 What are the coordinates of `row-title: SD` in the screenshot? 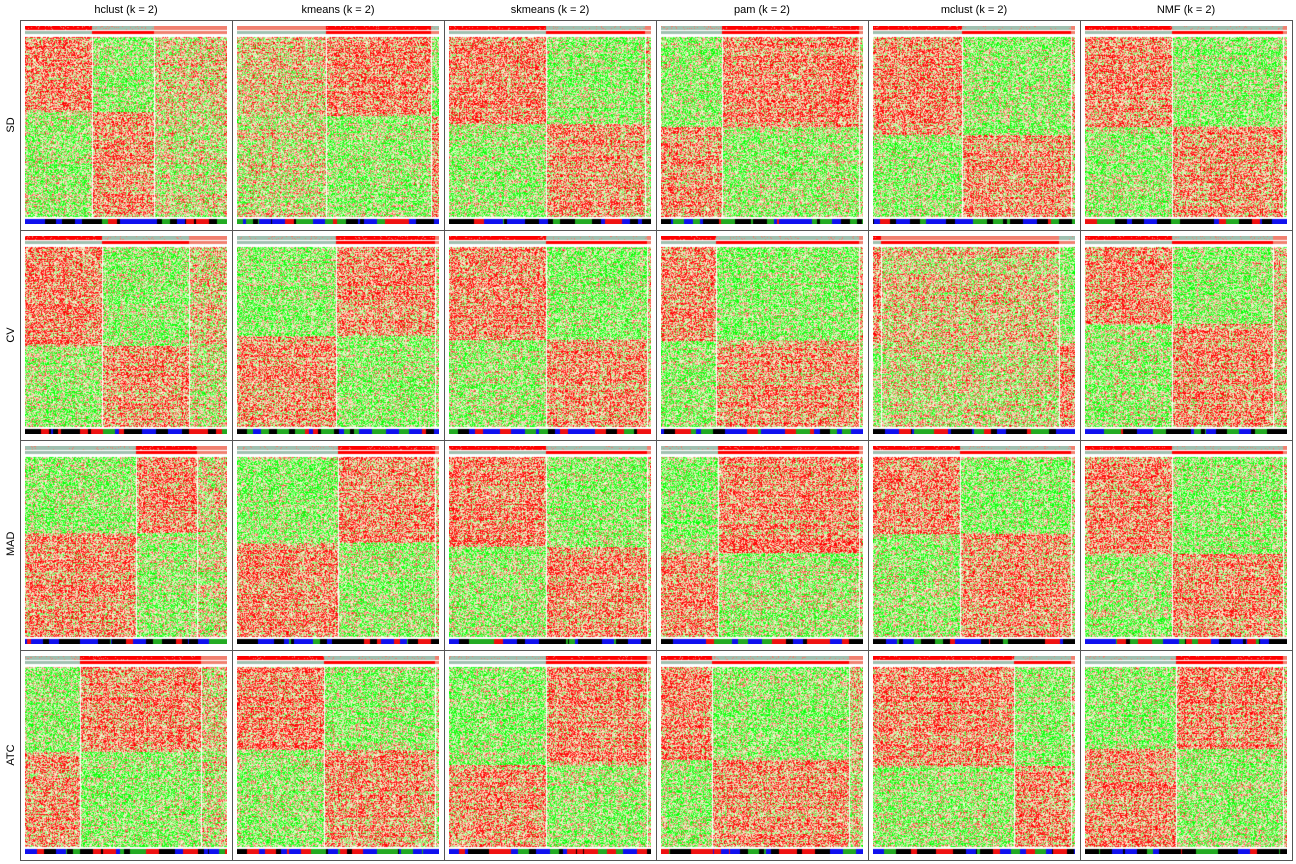 It's located at (11, 125).